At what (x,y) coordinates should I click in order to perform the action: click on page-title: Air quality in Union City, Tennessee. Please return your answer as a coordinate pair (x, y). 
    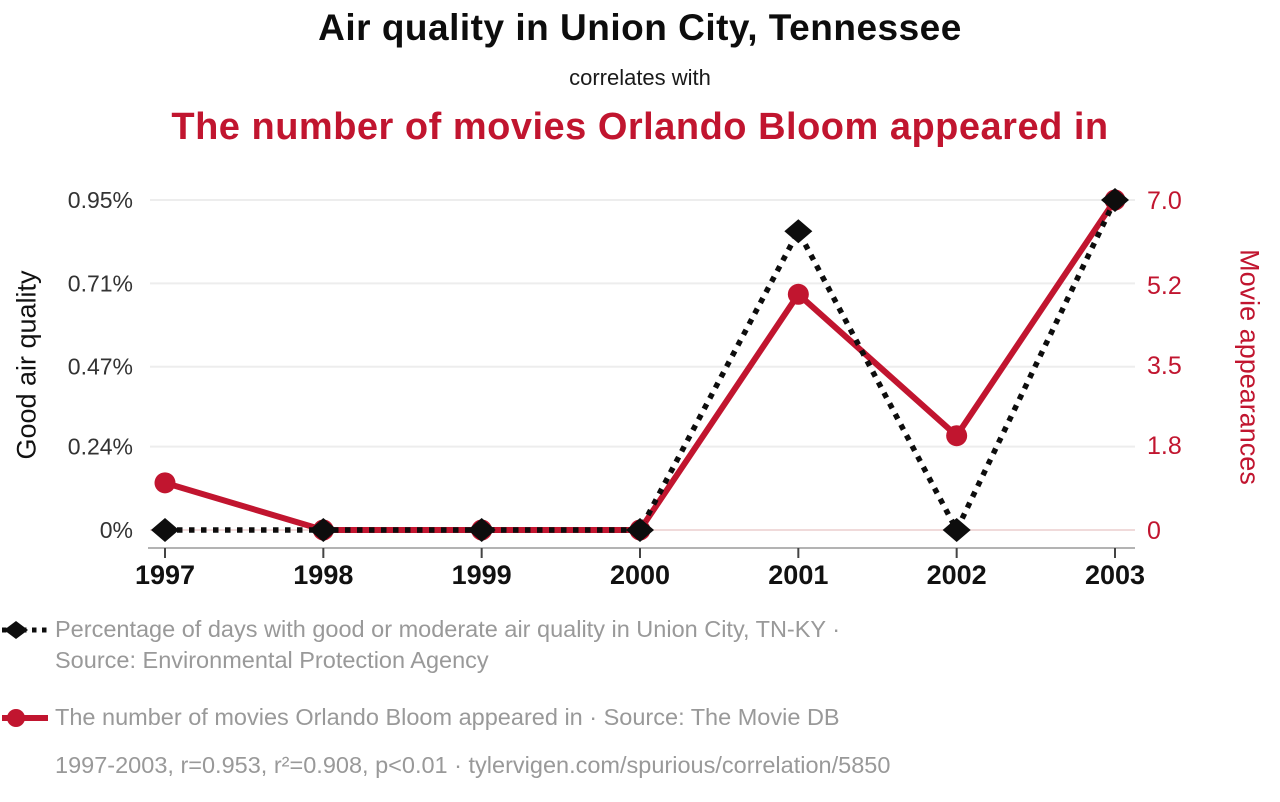
    Looking at the image, I should click on (640, 27).